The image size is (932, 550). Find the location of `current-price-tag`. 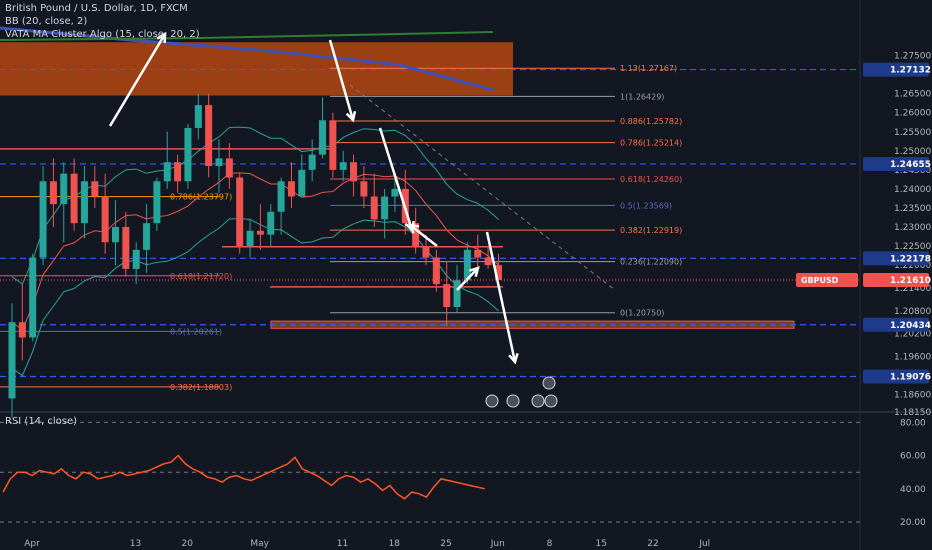

current-price-tag is located at coordinates (896, 279).